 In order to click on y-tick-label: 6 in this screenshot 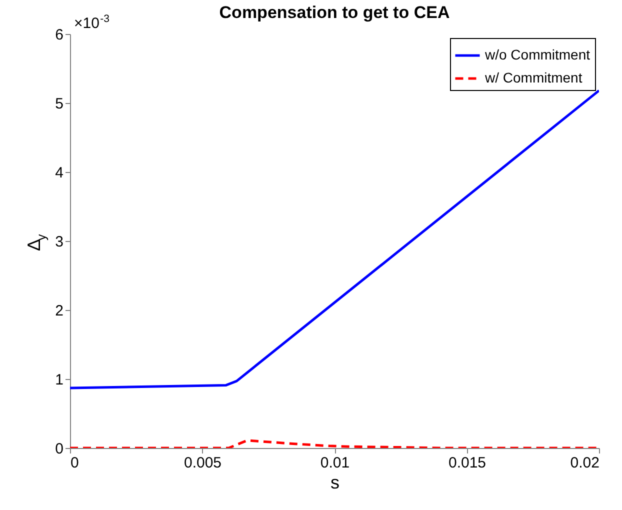, I will do `click(59, 35)`.